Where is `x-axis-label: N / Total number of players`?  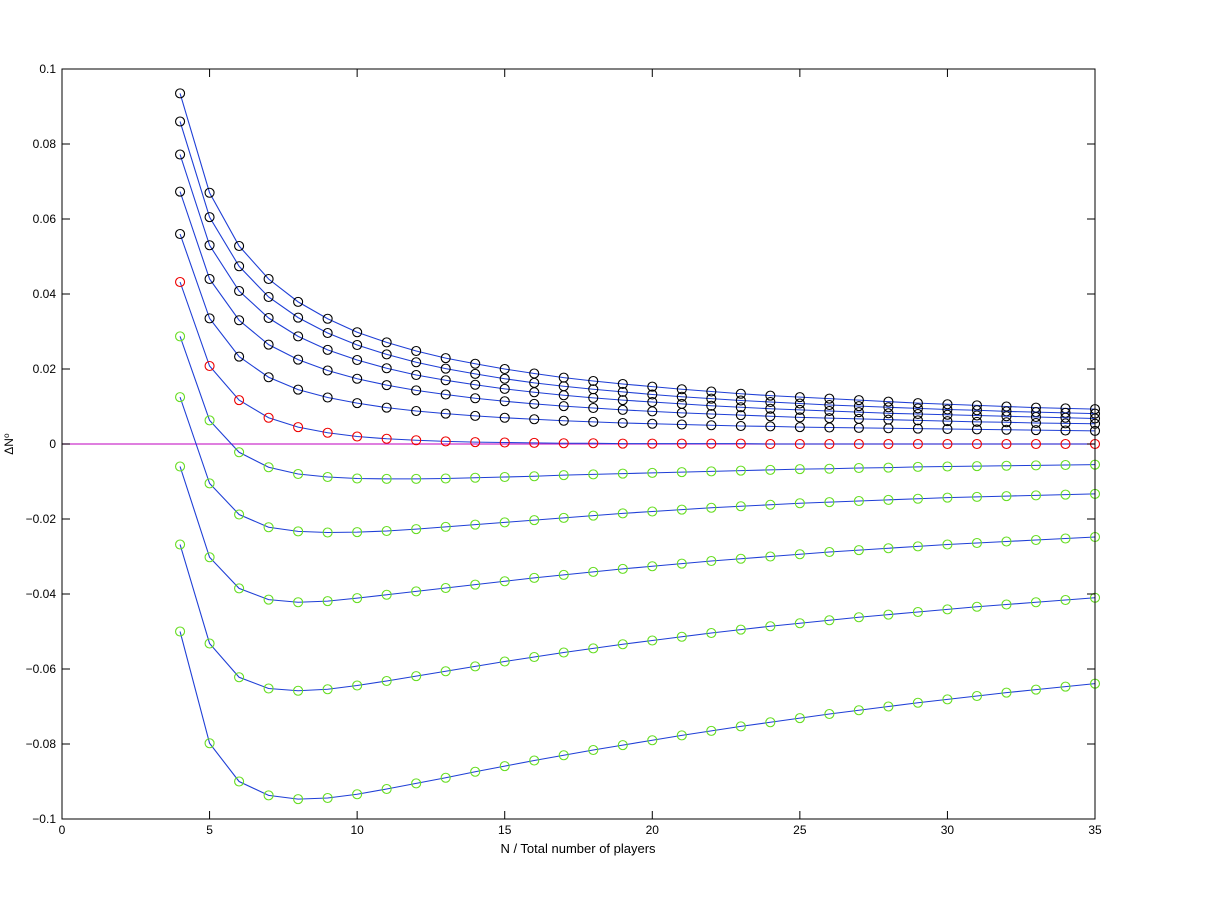 x-axis-label: N / Total number of players is located at coordinates (578, 848).